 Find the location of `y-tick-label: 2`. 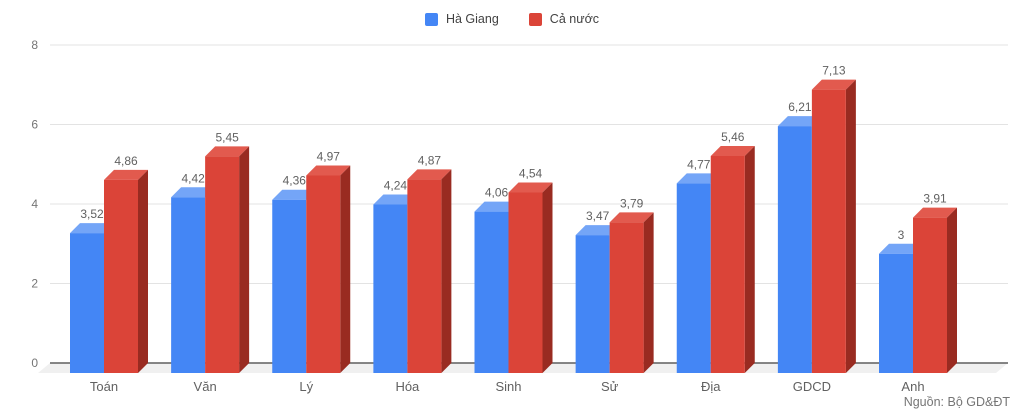

y-tick-label: 2 is located at coordinates (34, 284).